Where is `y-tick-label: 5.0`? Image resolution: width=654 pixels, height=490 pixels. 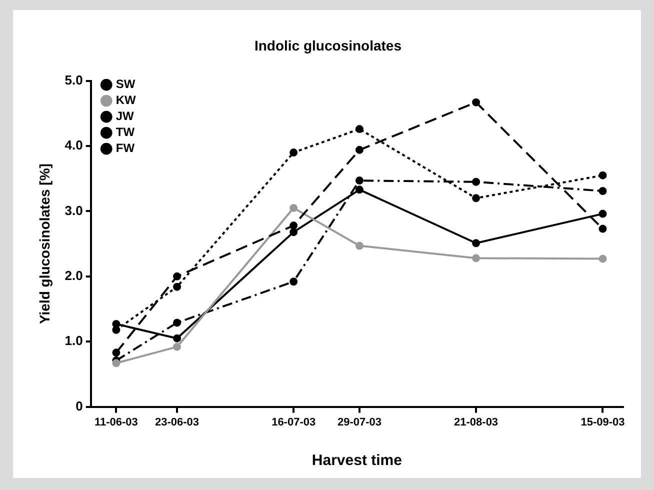 y-tick-label: 5.0 is located at coordinates (73, 80).